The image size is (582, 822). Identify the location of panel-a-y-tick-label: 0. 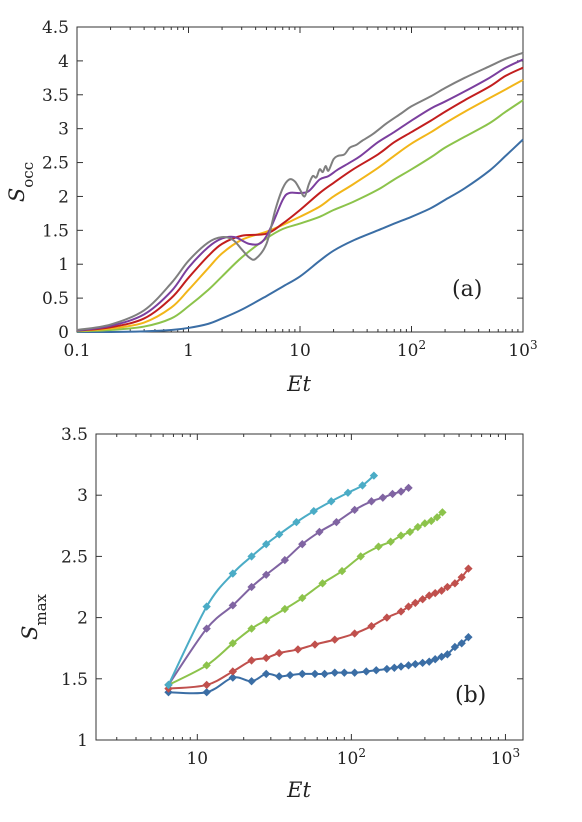
(63, 333).